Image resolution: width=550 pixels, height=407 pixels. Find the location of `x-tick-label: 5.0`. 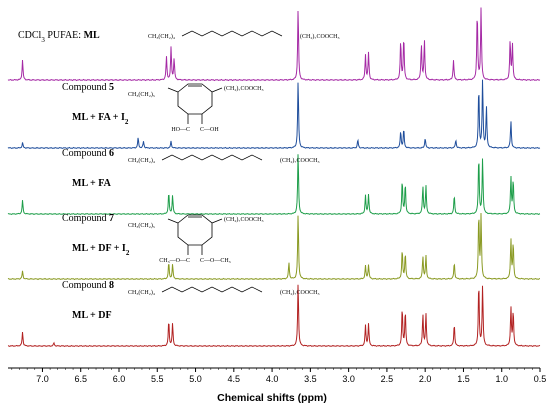

x-tick-label: 5.0 is located at coordinates (195, 379).